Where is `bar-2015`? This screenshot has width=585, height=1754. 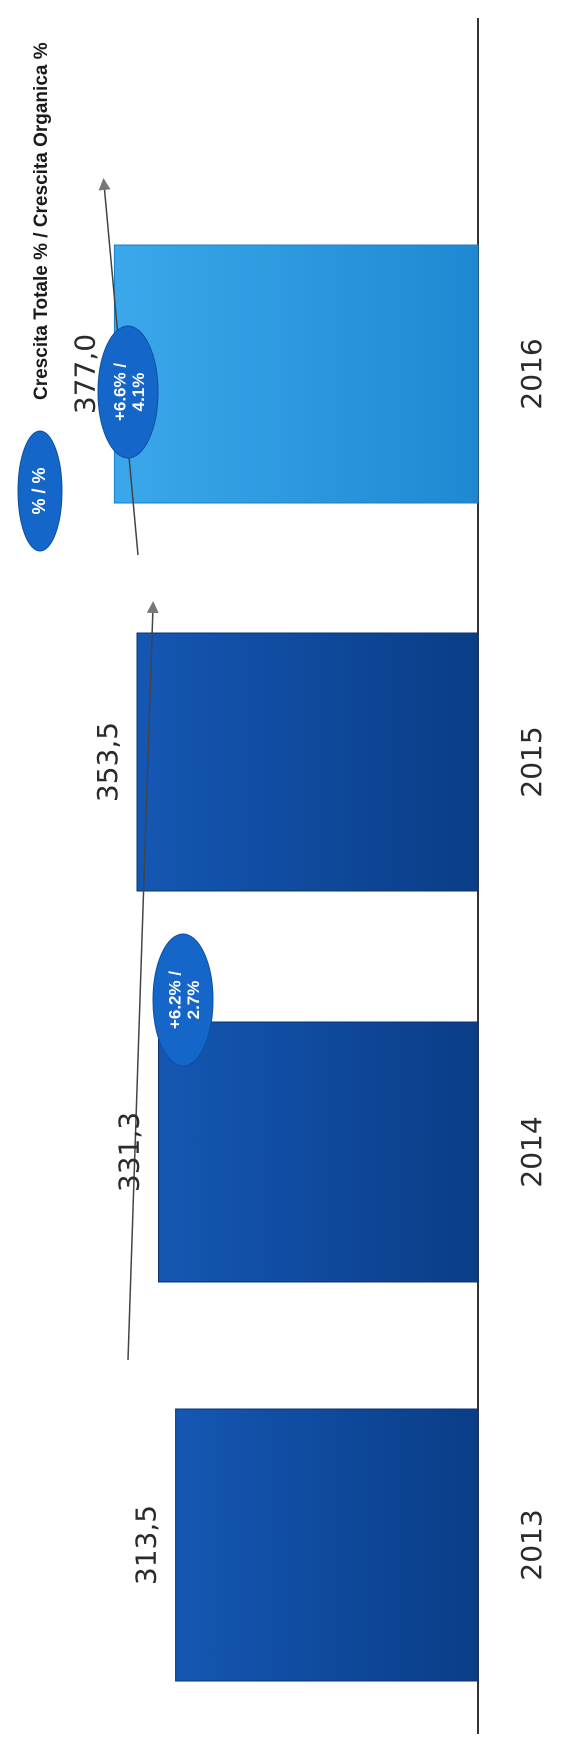 bar-2015 is located at coordinates (307, 762).